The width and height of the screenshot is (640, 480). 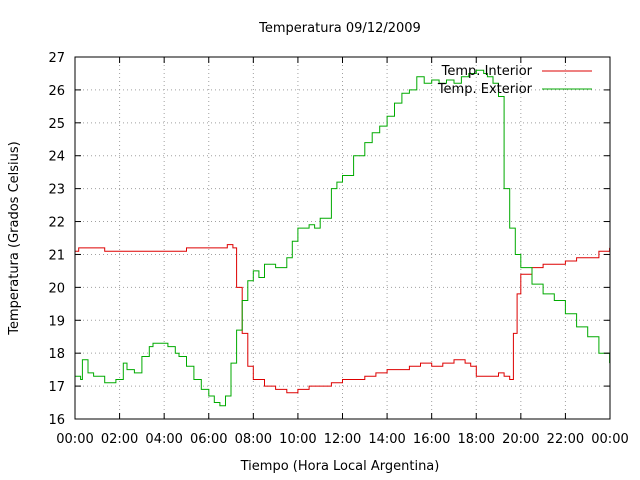 What do you see at coordinates (56, 239) in the screenshot?
I see `y-axis-tick-labels: 16 17 18 19 20 21 22 23 24 25 26 27` at bounding box center [56, 239].